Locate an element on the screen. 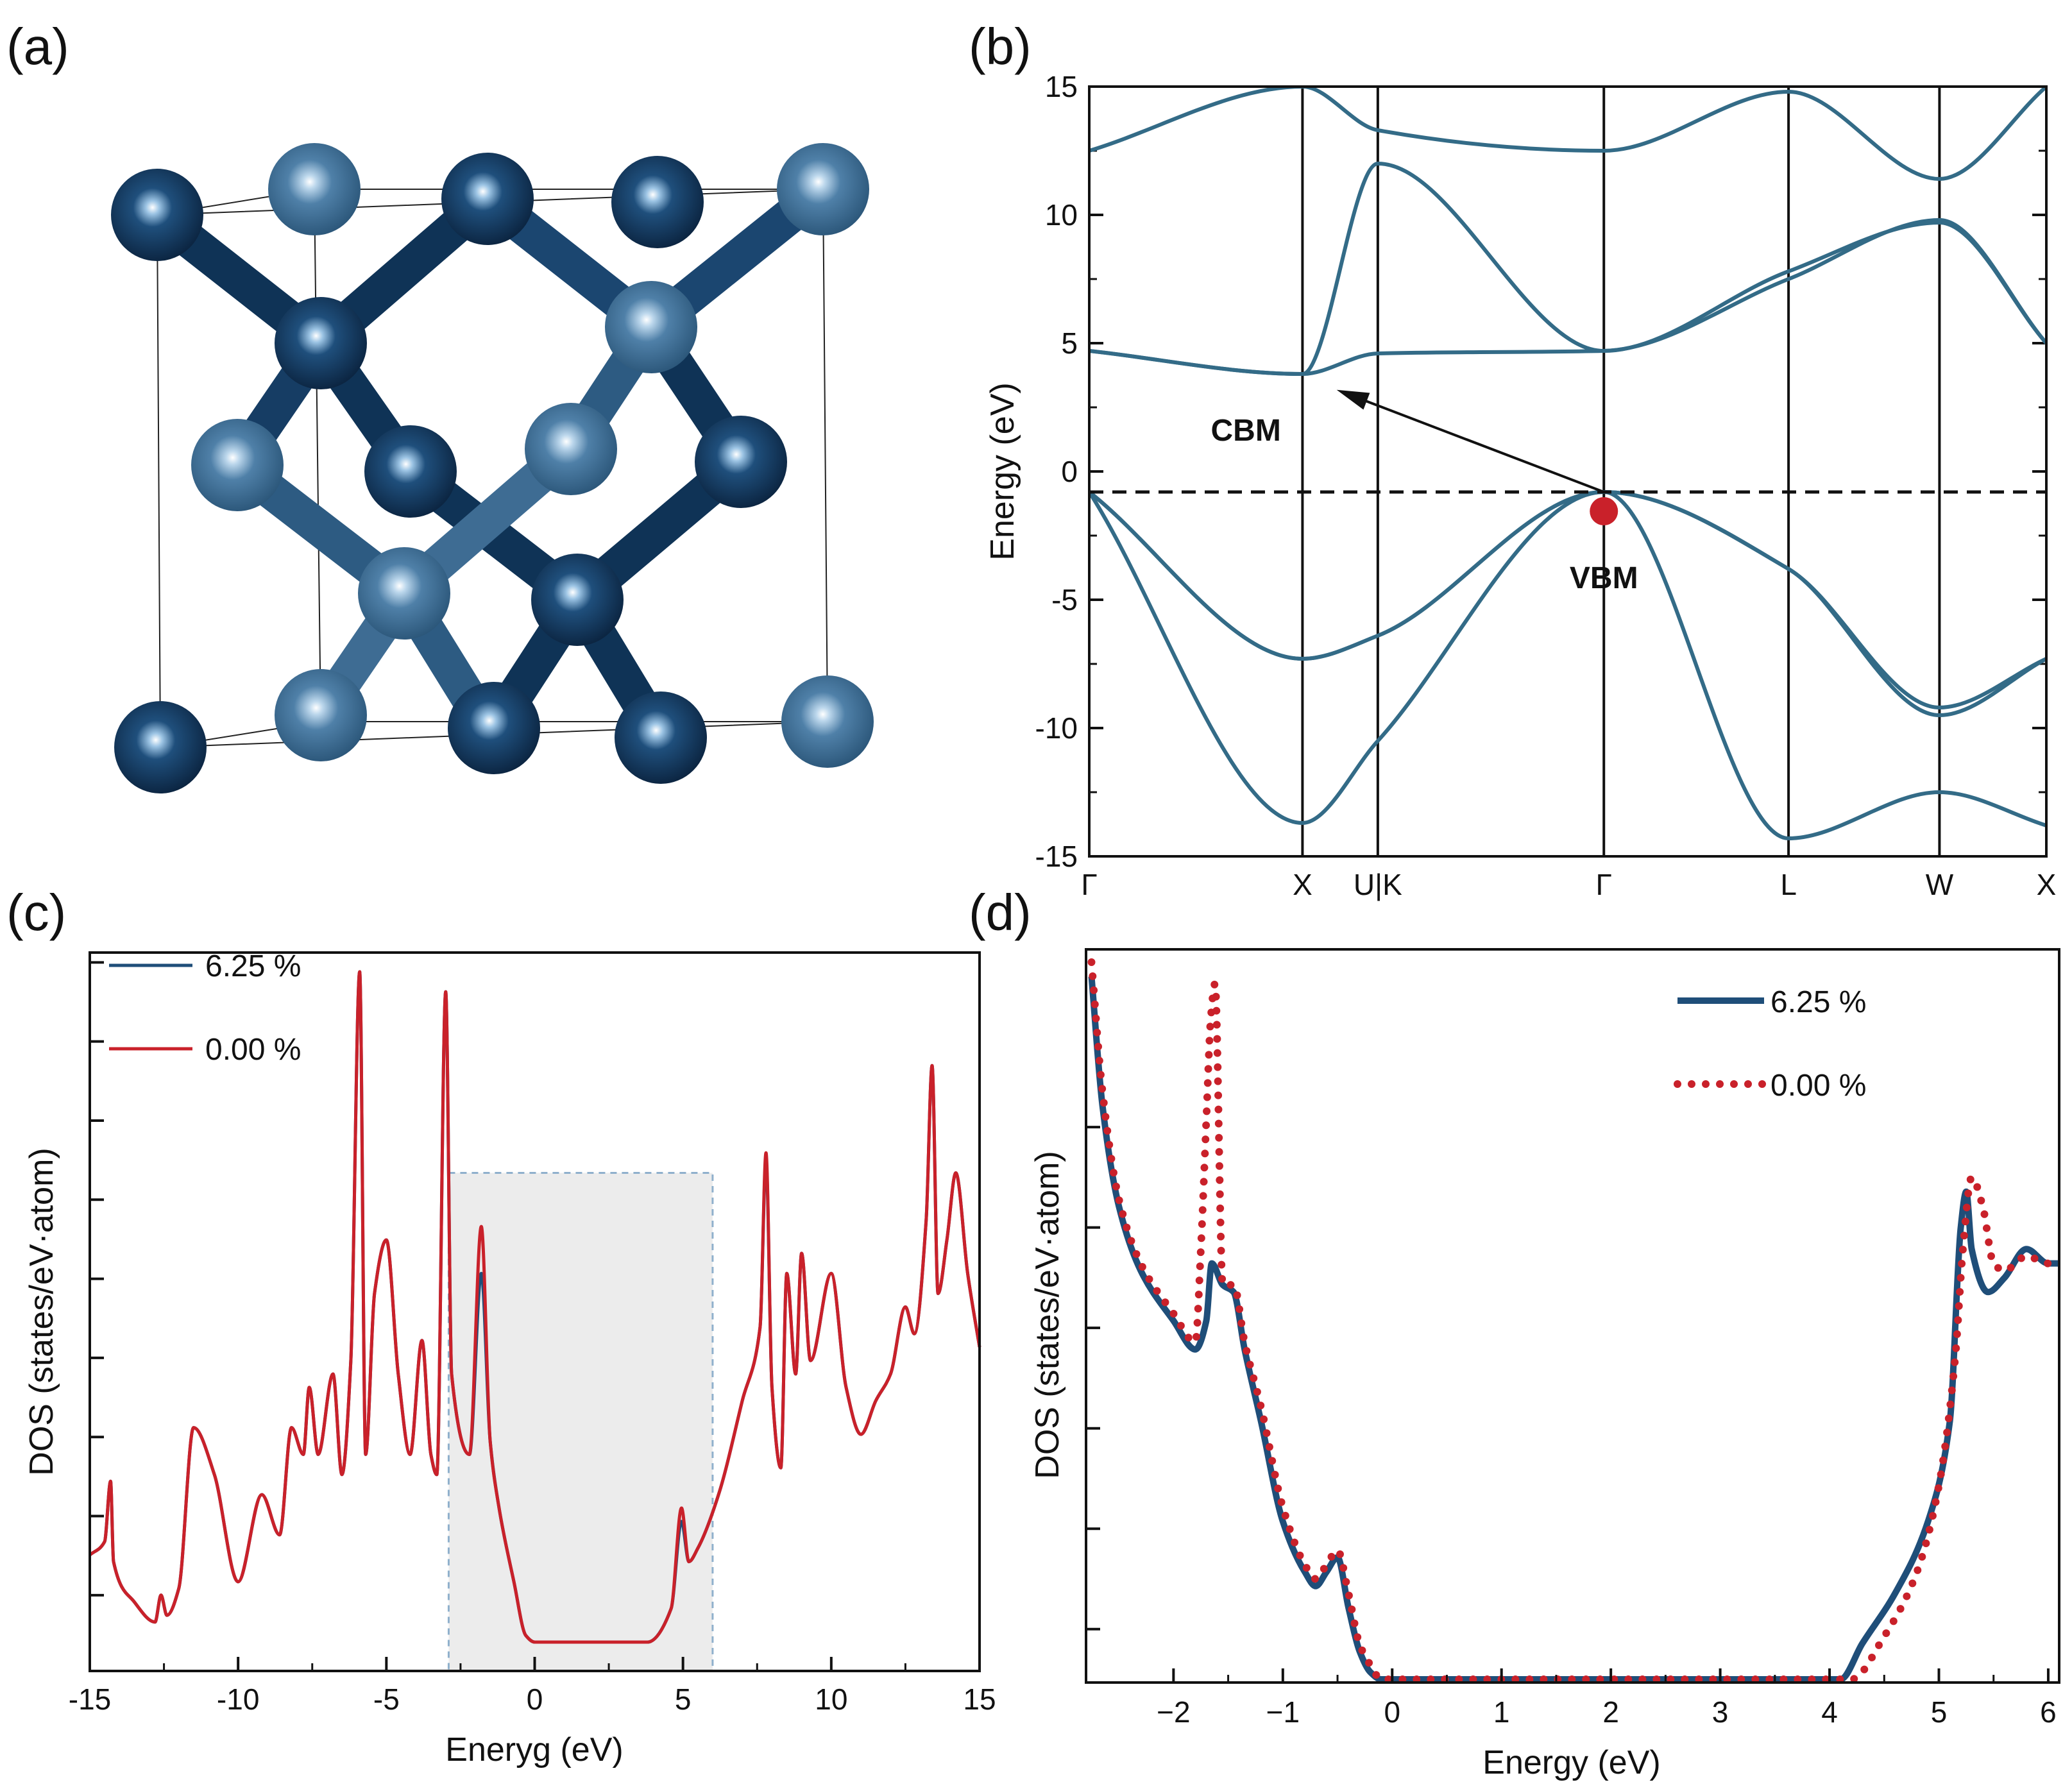 This screenshot has height=1789, width=2072. panel-d-label: (d) is located at coordinates (1000, 912).